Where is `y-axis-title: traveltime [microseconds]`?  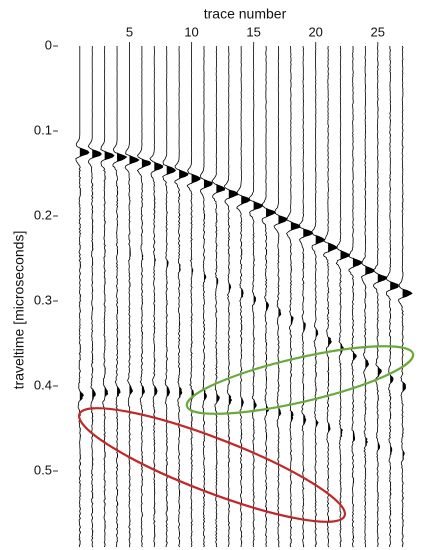 y-axis-title: traveltime [microseconds] is located at coordinates (19, 310).